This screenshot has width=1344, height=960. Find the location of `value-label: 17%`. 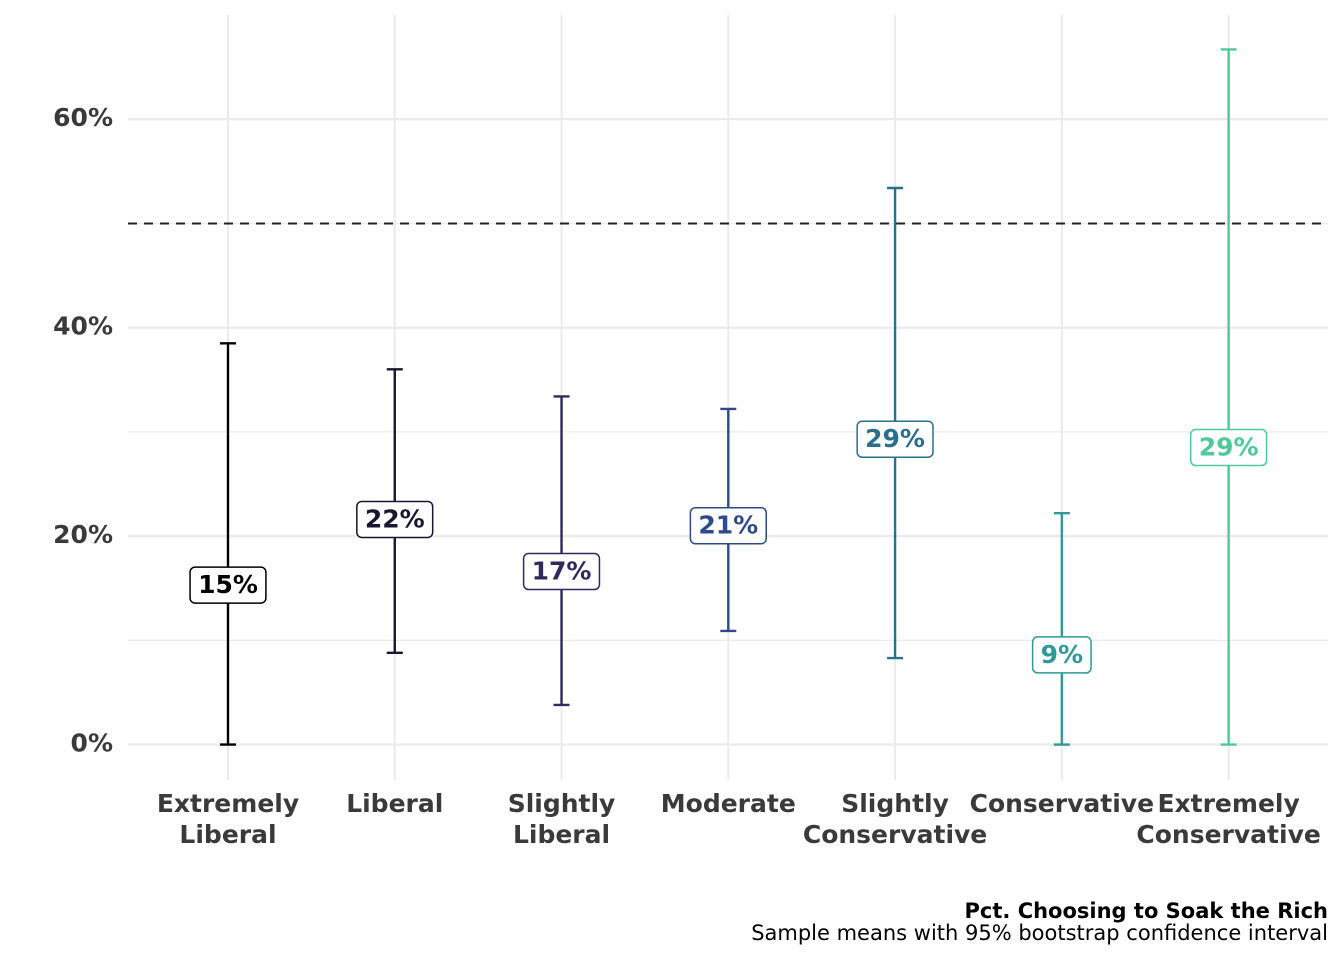

value-label: 17% is located at coordinates (562, 571).